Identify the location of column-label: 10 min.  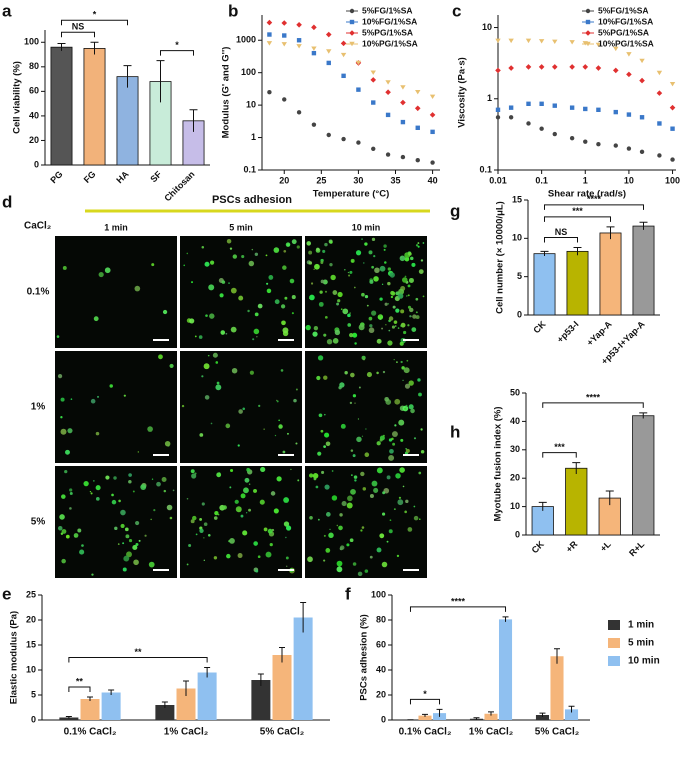
(366, 227).